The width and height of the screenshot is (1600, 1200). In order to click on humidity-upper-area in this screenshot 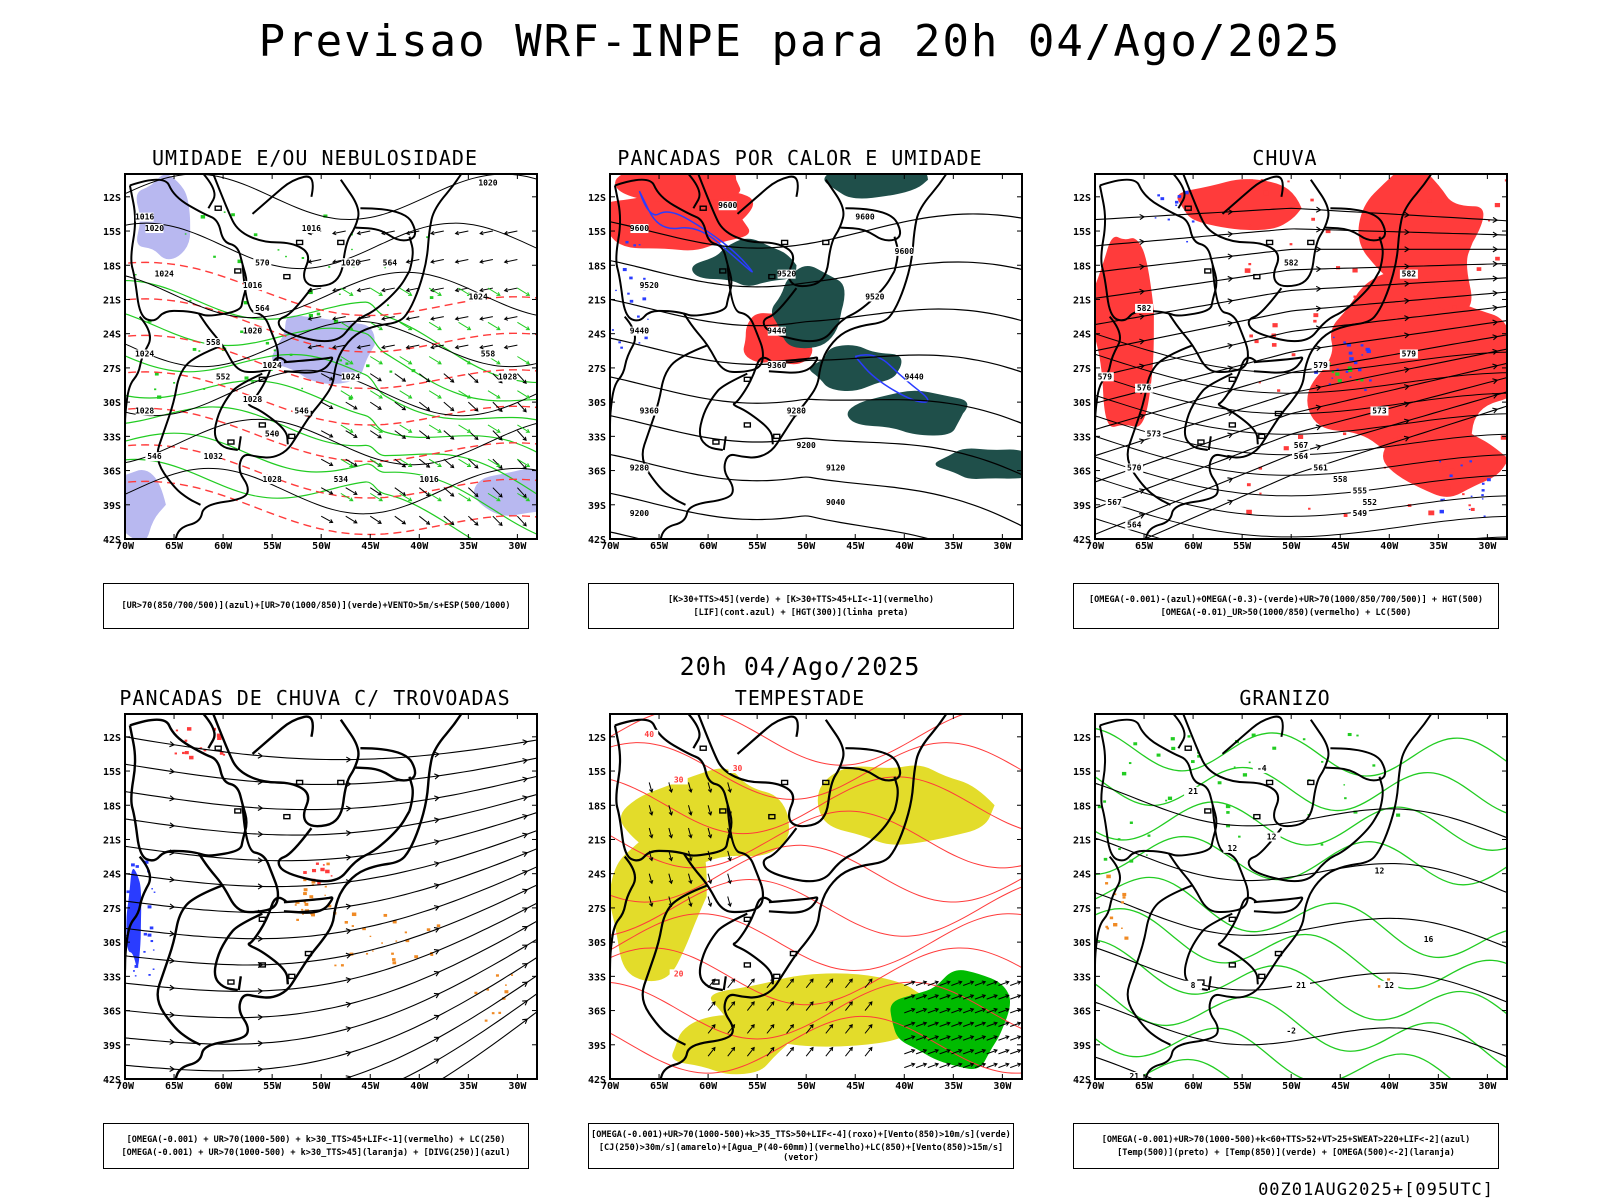, I will do `click(145, 504)`.